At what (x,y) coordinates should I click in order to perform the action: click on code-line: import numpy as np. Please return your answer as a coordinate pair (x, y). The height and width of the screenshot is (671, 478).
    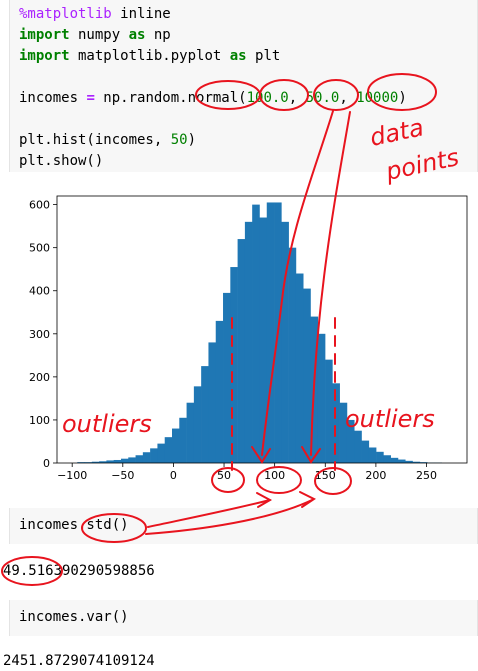
    Looking at the image, I should click on (213, 35).